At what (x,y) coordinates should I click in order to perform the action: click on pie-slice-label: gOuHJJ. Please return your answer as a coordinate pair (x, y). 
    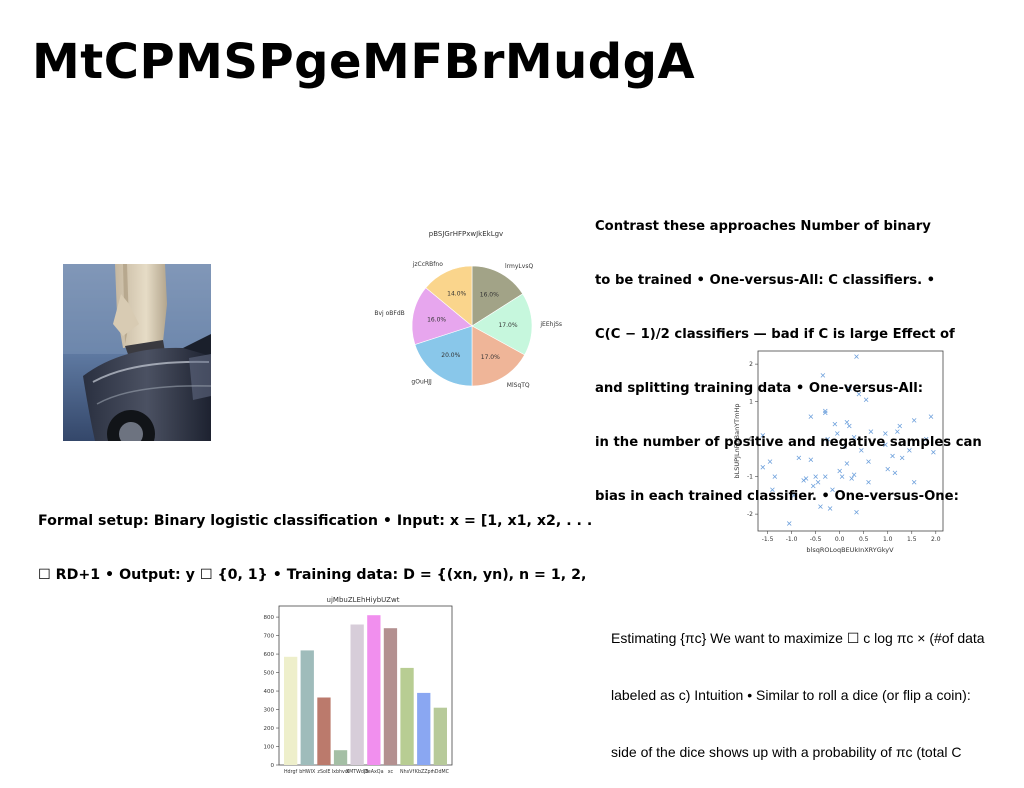
    Looking at the image, I should click on (421, 381).